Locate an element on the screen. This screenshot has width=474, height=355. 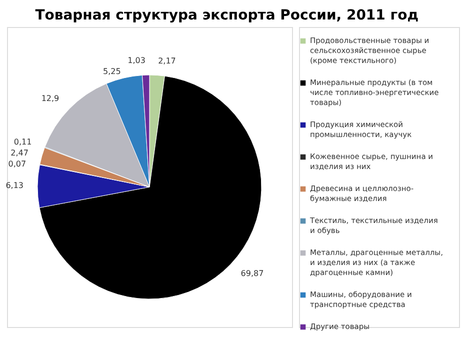
data-label: 6,13 is located at coordinates (15, 185).